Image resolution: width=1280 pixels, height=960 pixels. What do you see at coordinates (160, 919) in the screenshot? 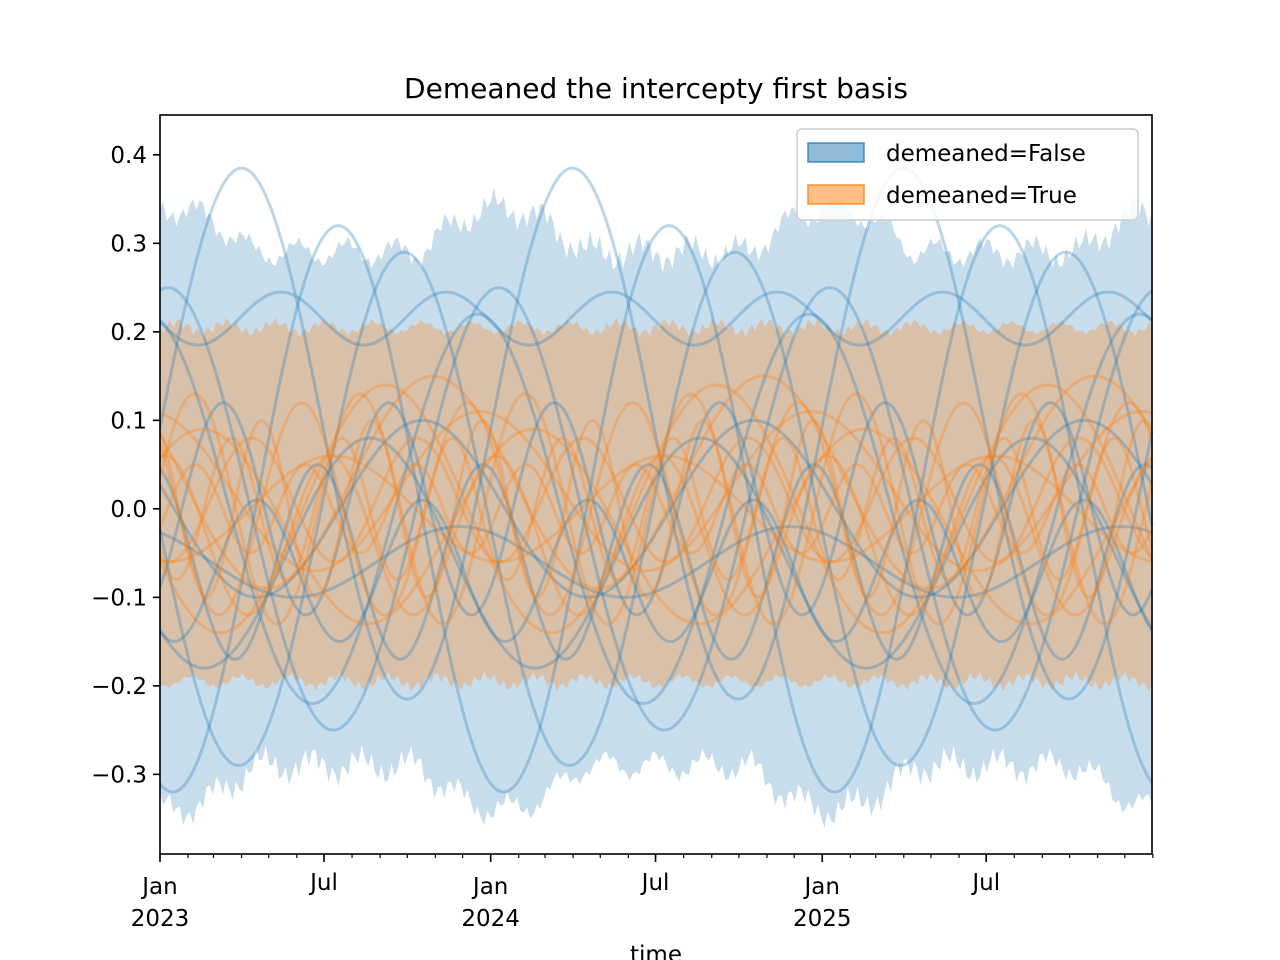
I see `x-tick-year-label: 2023` at bounding box center [160, 919].